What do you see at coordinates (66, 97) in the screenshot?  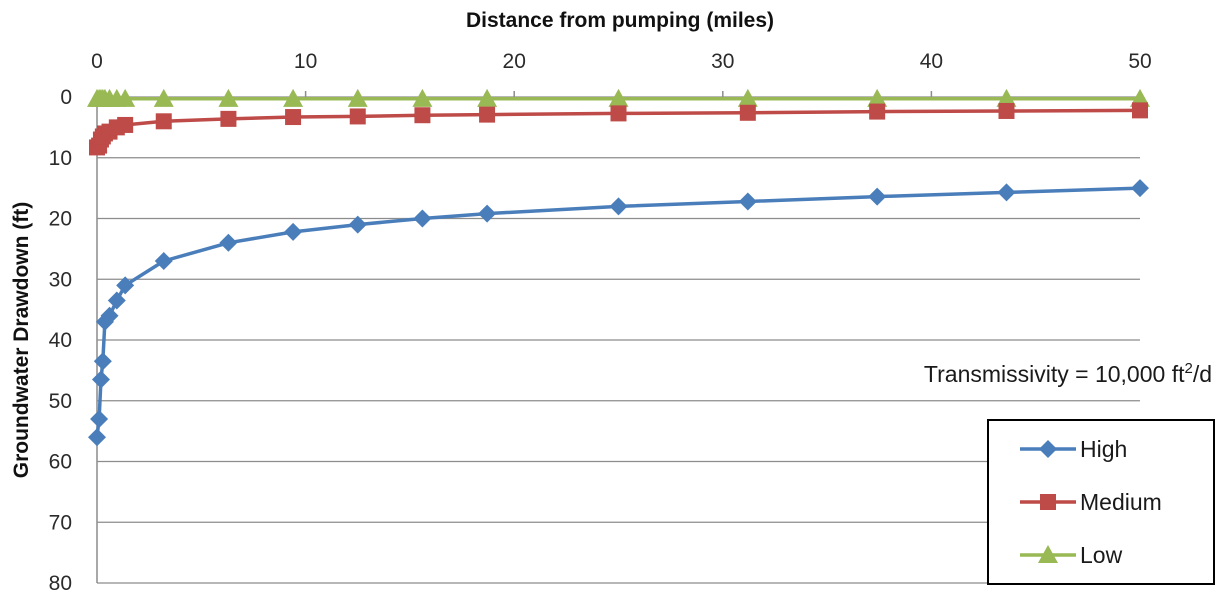 I see `y-tick-label: 0` at bounding box center [66, 97].